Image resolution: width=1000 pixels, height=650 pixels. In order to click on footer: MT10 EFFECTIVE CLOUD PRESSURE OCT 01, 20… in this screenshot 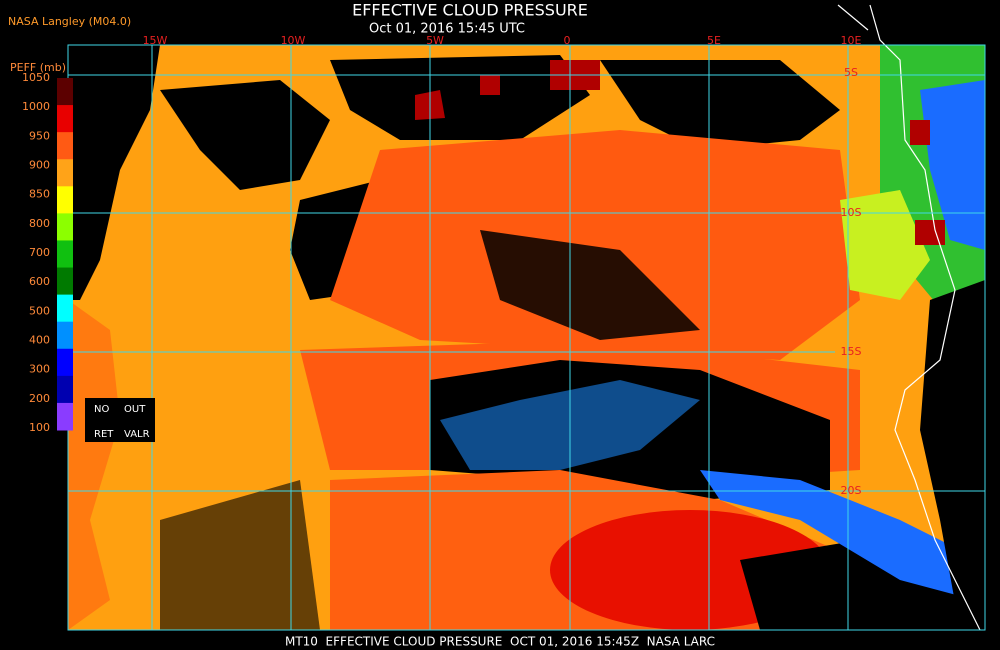, I will do `click(500, 642)`.